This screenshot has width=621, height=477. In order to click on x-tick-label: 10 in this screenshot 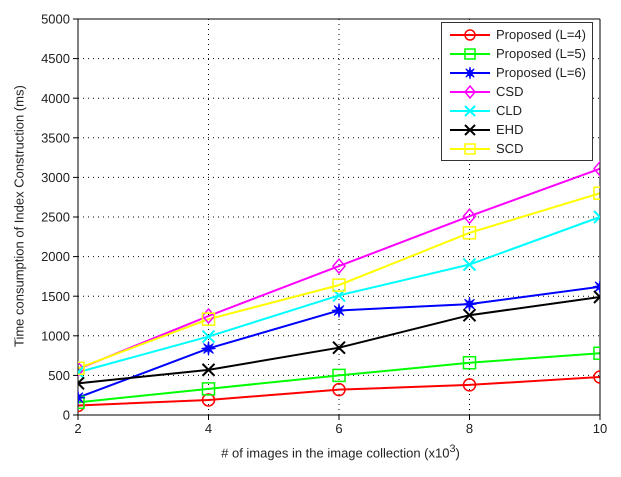, I will do `click(600, 428)`.